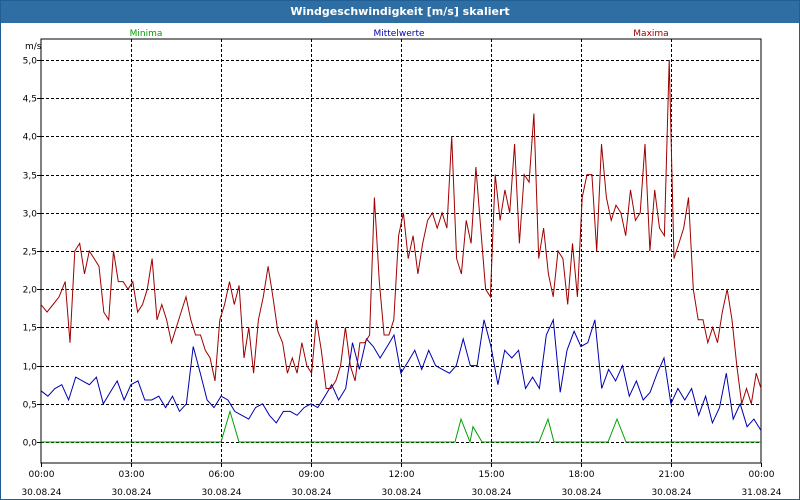 This screenshot has width=800, height=500. What do you see at coordinates (30, 100) in the screenshot?
I see `y-tick-label: 4,5` at bounding box center [30, 100].